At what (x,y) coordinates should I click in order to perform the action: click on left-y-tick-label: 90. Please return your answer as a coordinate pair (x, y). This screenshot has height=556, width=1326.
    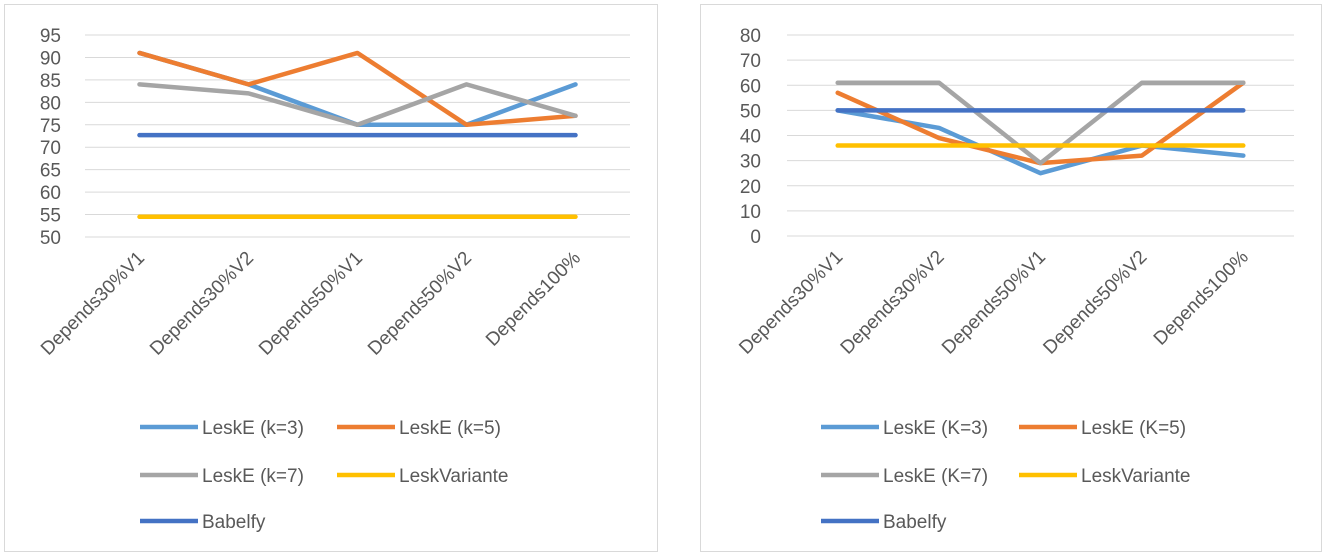
    Looking at the image, I should click on (50, 58).